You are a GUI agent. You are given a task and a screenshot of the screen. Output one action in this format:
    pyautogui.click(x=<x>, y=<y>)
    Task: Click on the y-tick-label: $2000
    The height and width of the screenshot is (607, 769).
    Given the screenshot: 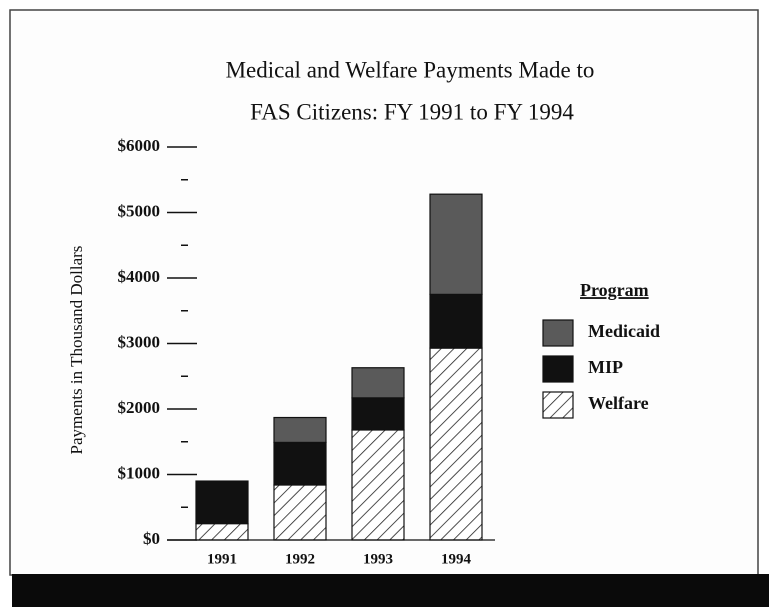 What is the action you would take?
    pyautogui.click(x=139, y=407)
    